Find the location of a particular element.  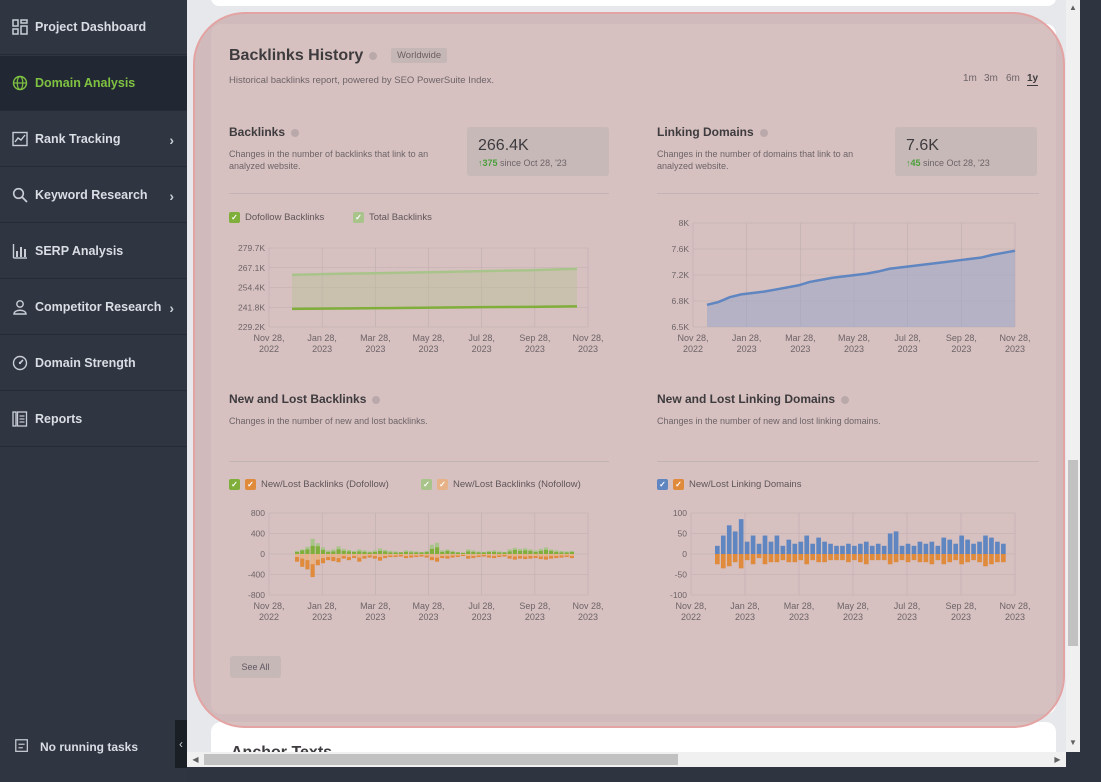

scroll-right-icon: ▶ is located at coordinates (1057, 759).